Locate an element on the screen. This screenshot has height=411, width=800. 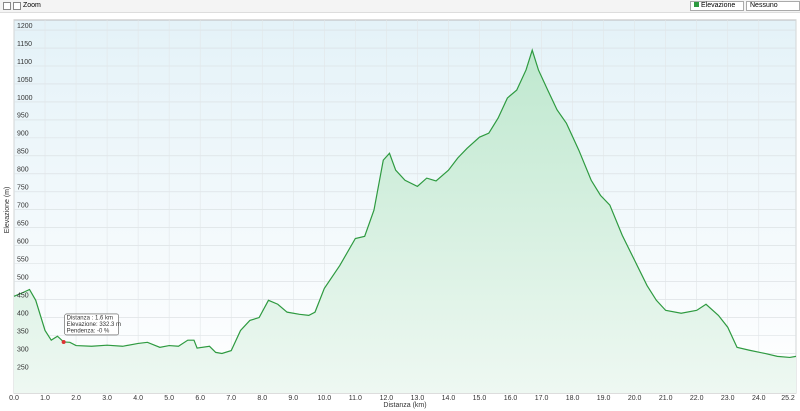
y-tick-label: 450 is located at coordinates (23, 295).